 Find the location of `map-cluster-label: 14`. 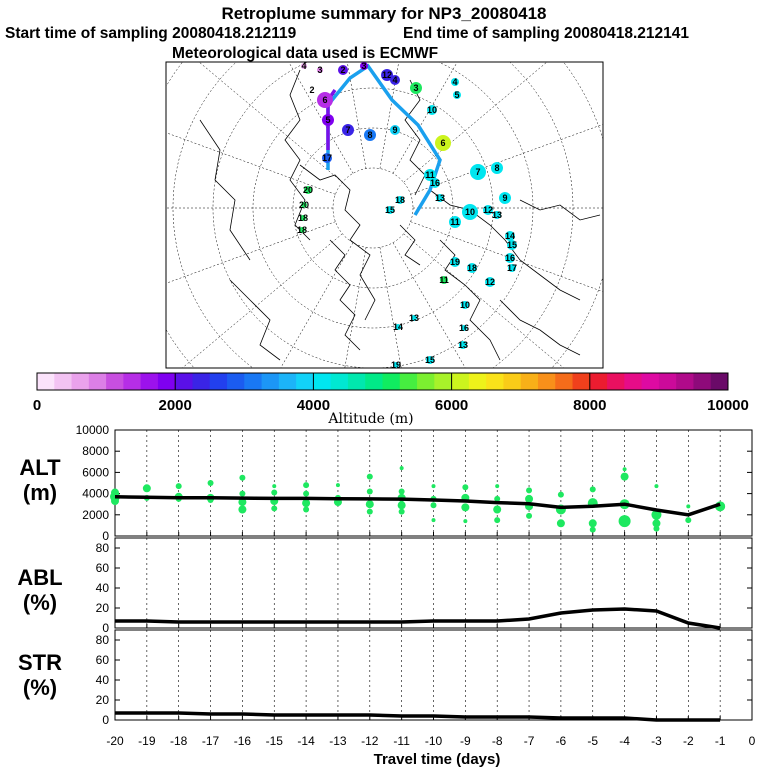

map-cluster-label: 14 is located at coordinates (398, 327).